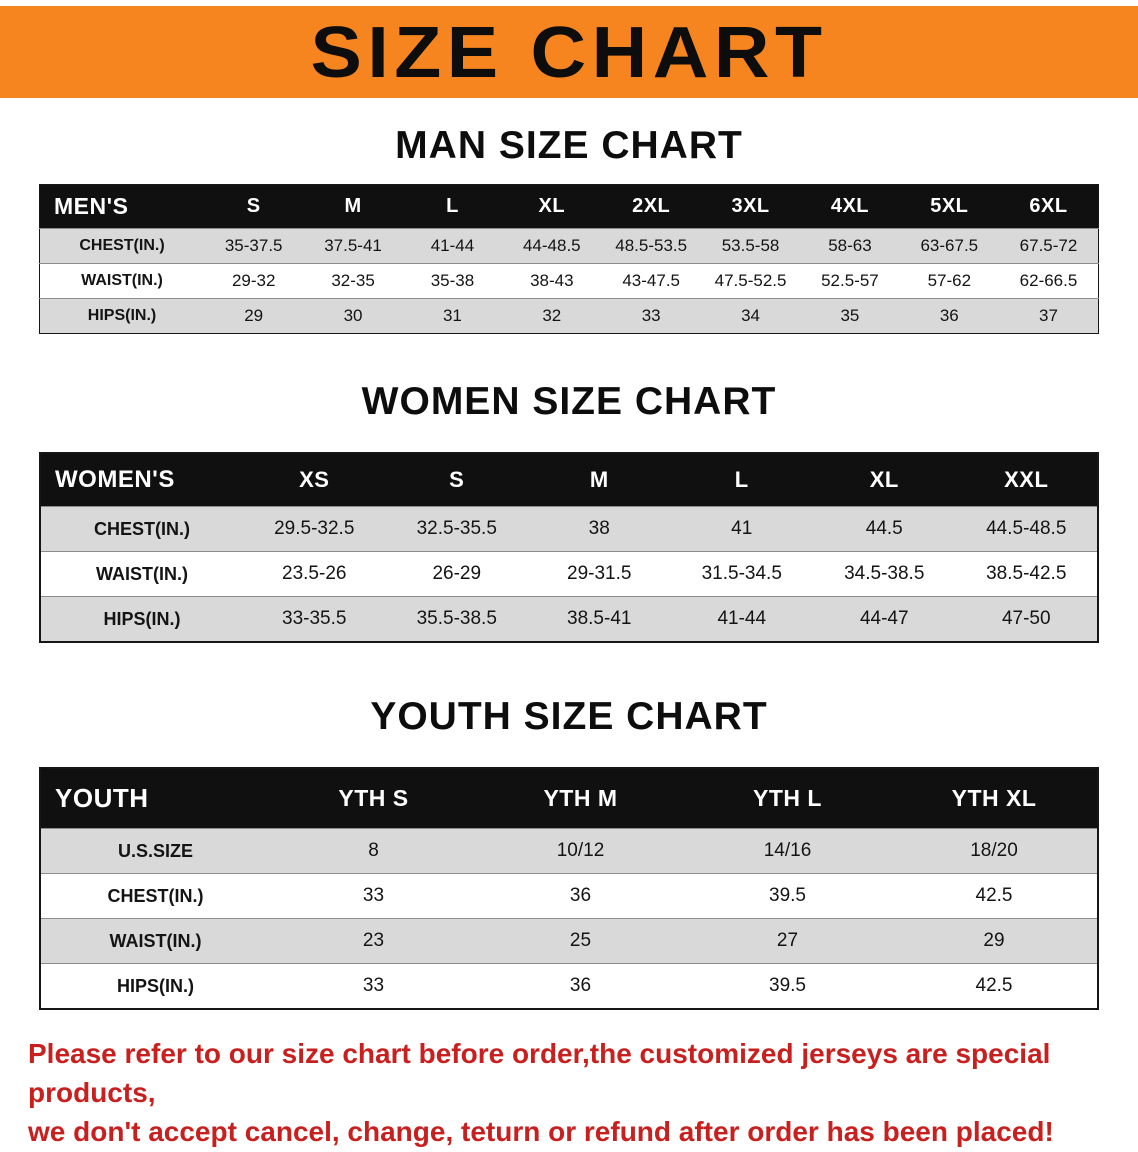  I want to click on value-cell: 34, so click(751, 315).